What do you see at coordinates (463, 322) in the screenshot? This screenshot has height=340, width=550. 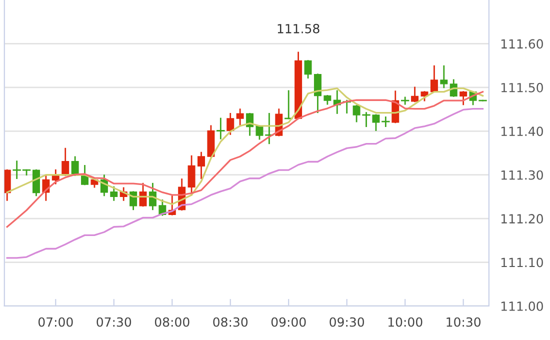 I see `x-tick-label: 10:30` at bounding box center [463, 322].